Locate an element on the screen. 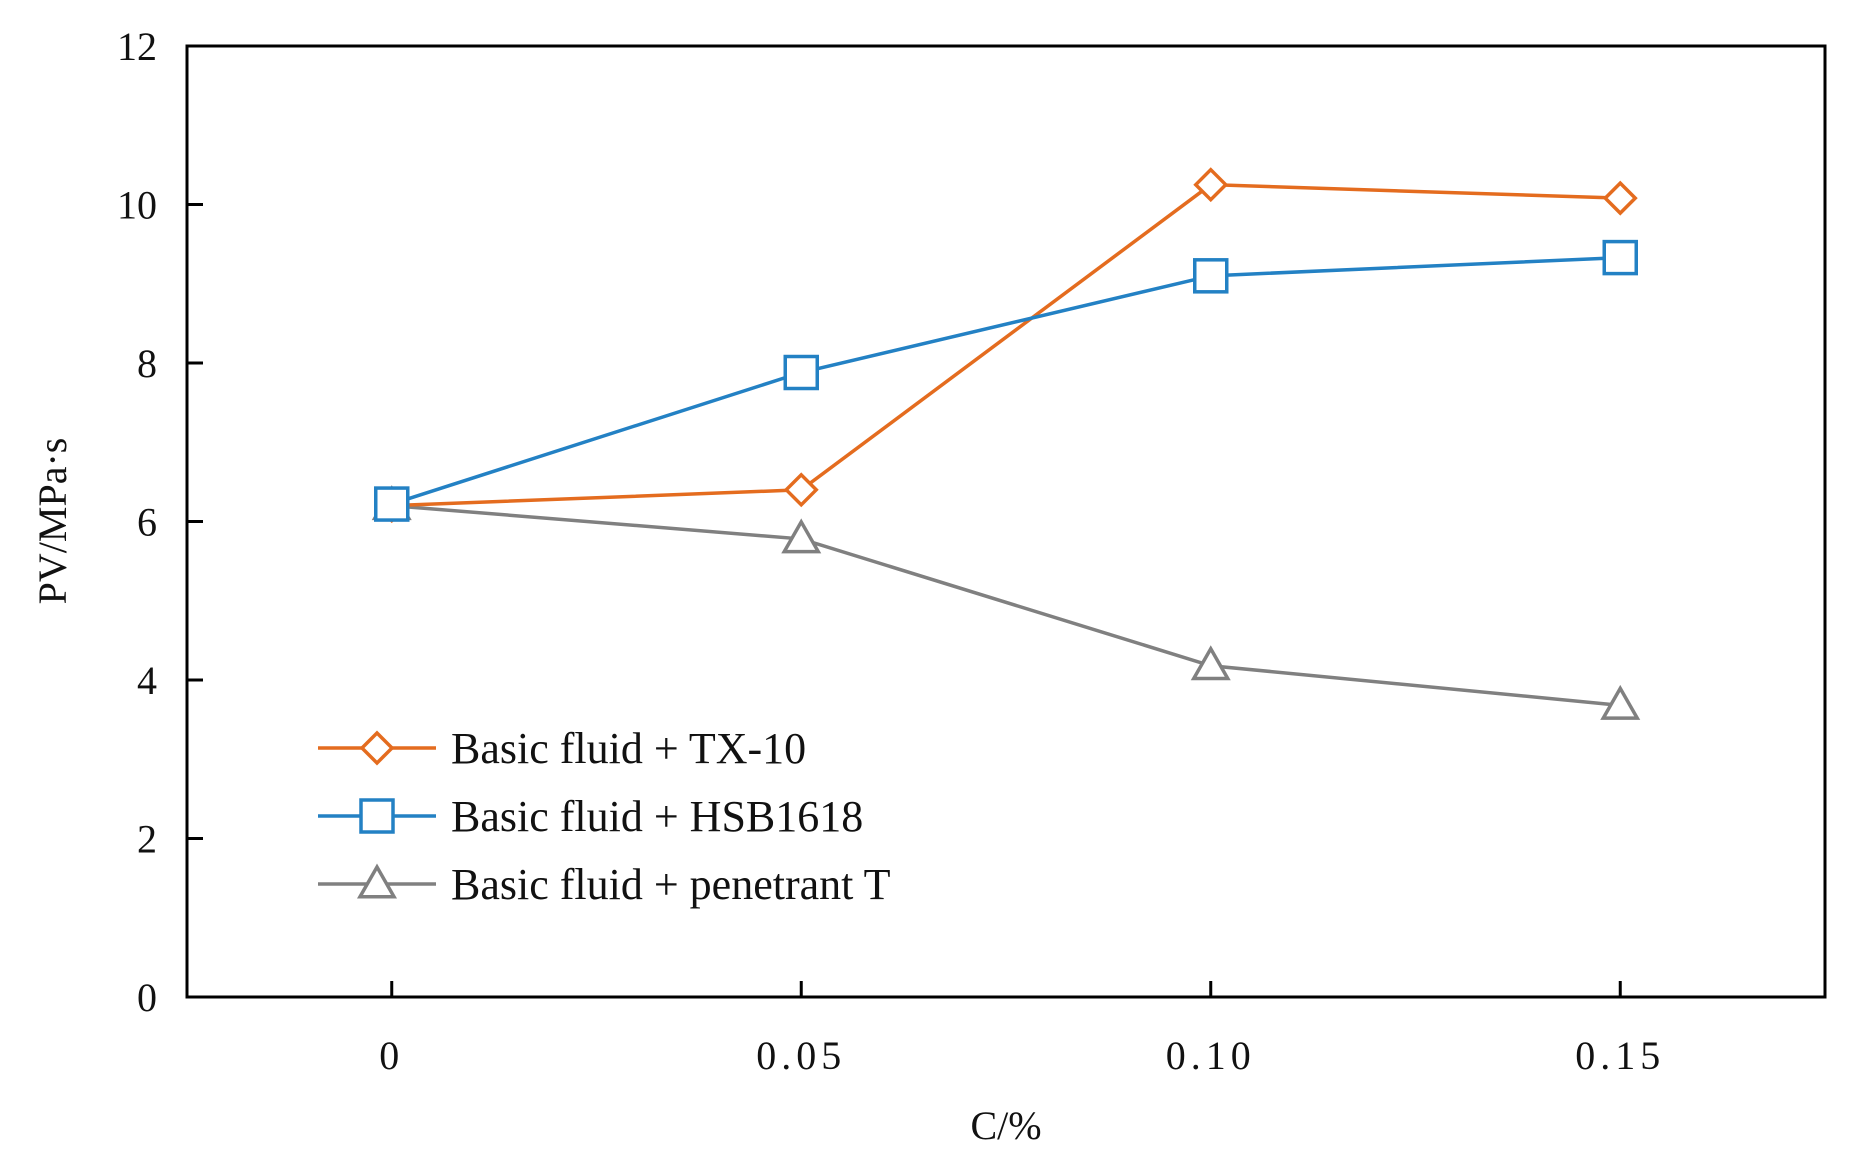 Image resolution: width=1857 pixels, height=1165 pixels. y-tick-label: 12 is located at coordinates (137, 46).